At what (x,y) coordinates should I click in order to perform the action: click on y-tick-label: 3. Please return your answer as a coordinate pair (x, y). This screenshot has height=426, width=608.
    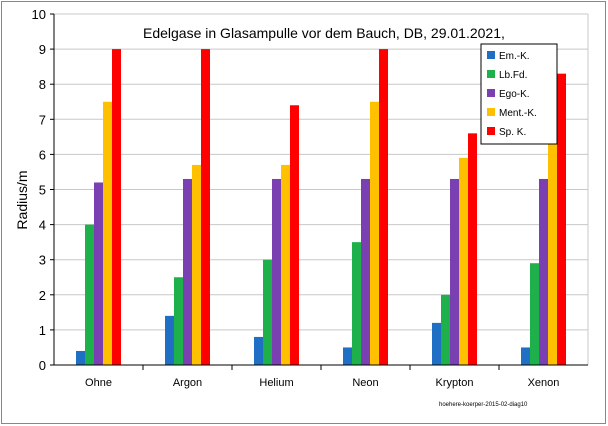
    Looking at the image, I should click on (42, 260).